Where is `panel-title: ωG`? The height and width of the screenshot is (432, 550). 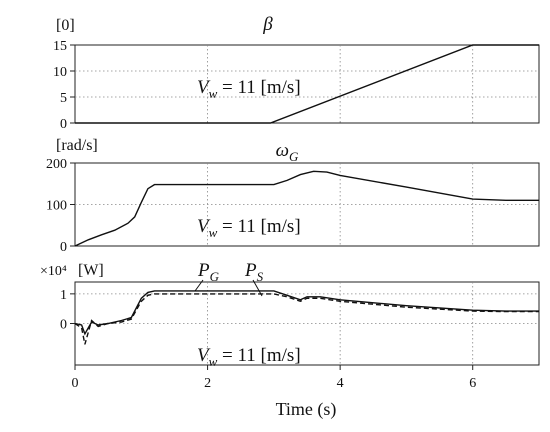 panel-title: ωG is located at coordinates (287, 152).